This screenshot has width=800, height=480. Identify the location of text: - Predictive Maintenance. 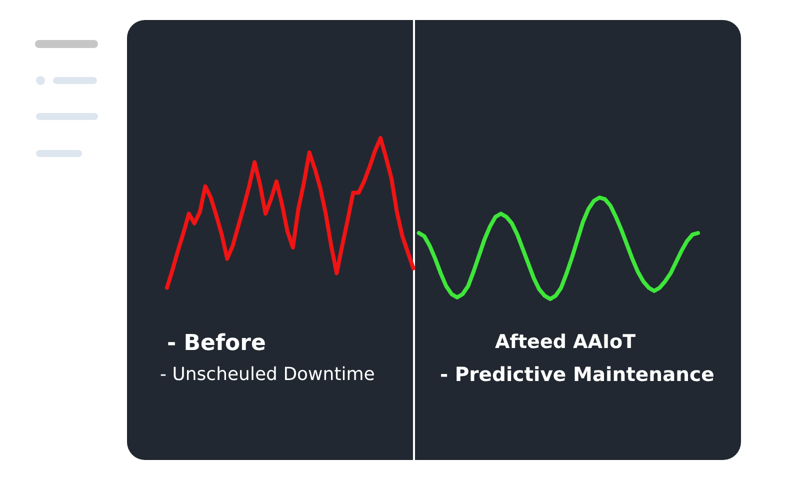
(577, 374).